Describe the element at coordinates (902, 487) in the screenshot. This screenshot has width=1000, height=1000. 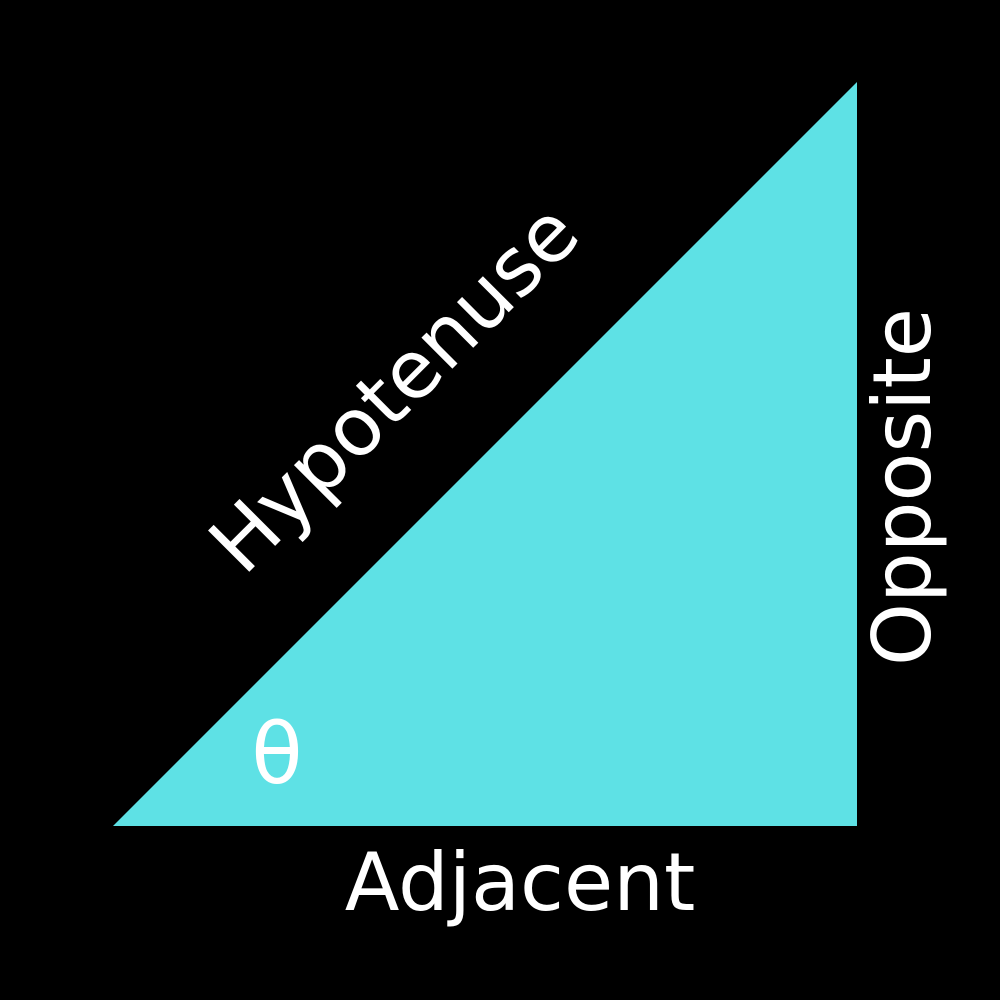
I see `opposite-label: Opposite` at that location.